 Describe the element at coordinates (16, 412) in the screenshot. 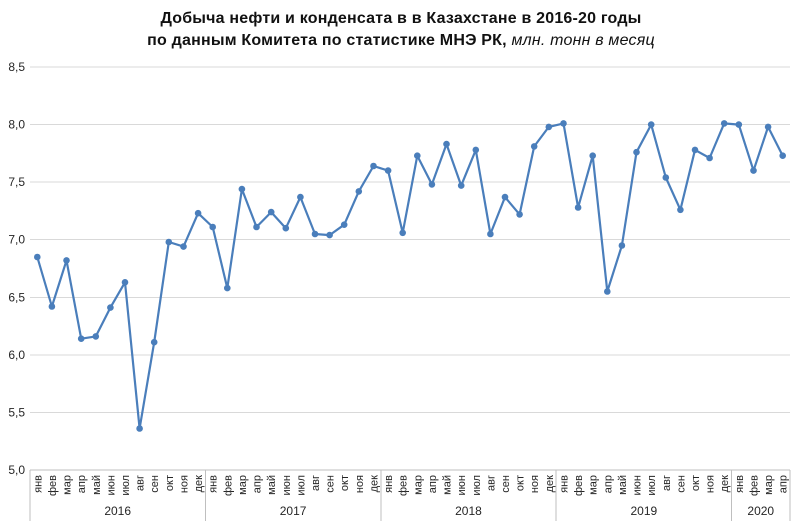

I see `y-axis-tick-label: 5,5` at that location.